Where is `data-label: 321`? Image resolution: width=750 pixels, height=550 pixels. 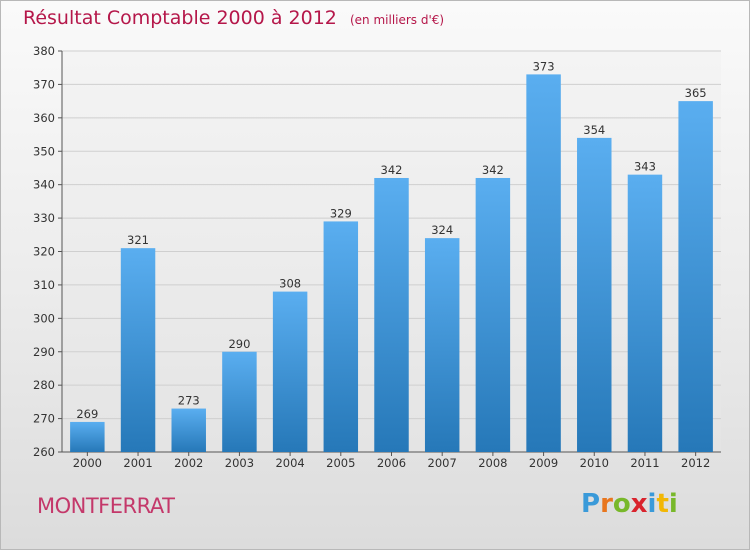
data-label: 321 is located at coordinates (138, 240).